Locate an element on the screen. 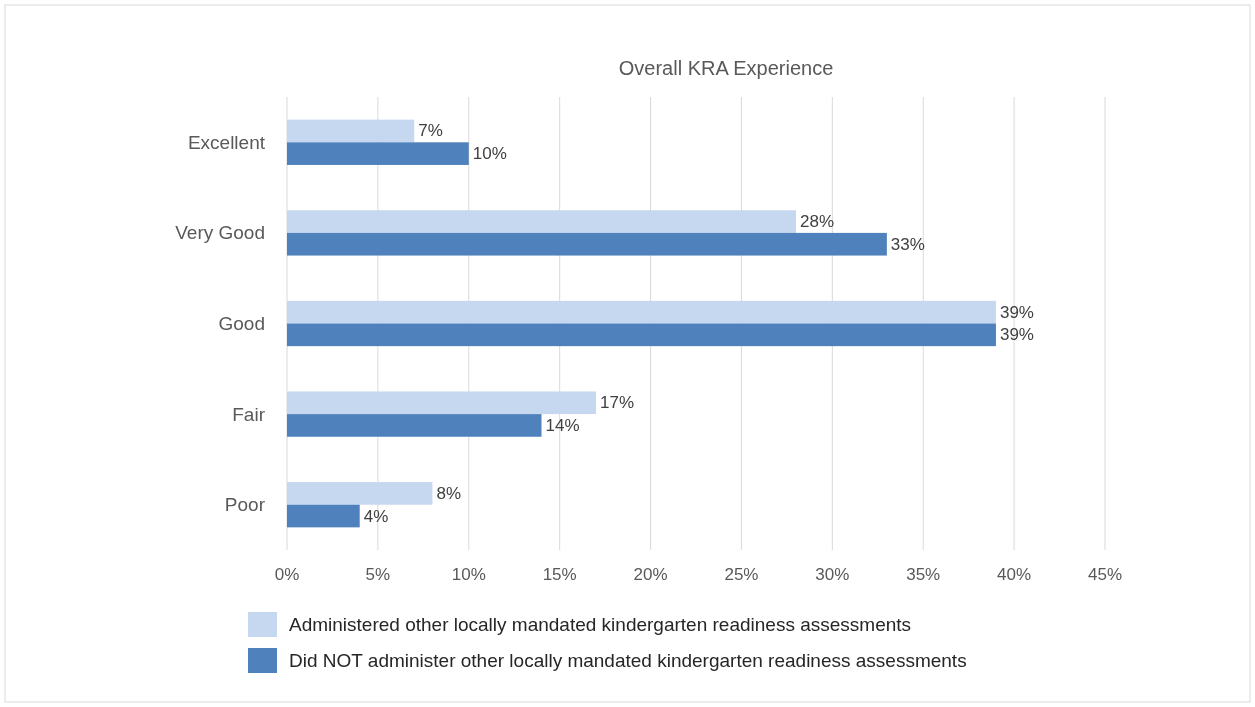 The height and width of the screenshot is (707, 1255). legend-label: Did NOT administer other locally mandated kindergarten readiness assessments is located at coordinates (628, 660).